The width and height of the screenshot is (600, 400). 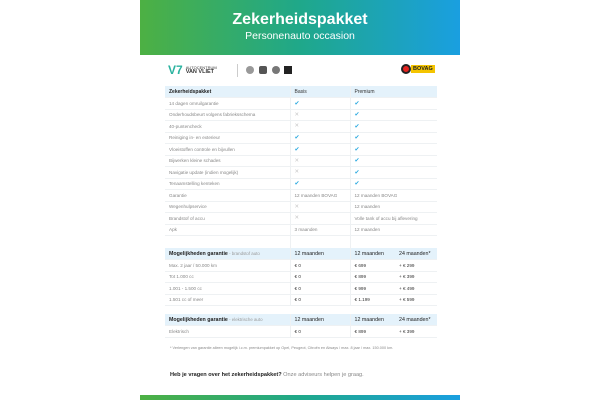 What do you see at coordinates (416, 288) in the screenshot?
I see `table-cell: + € 499` at bounding box center [416, 288].